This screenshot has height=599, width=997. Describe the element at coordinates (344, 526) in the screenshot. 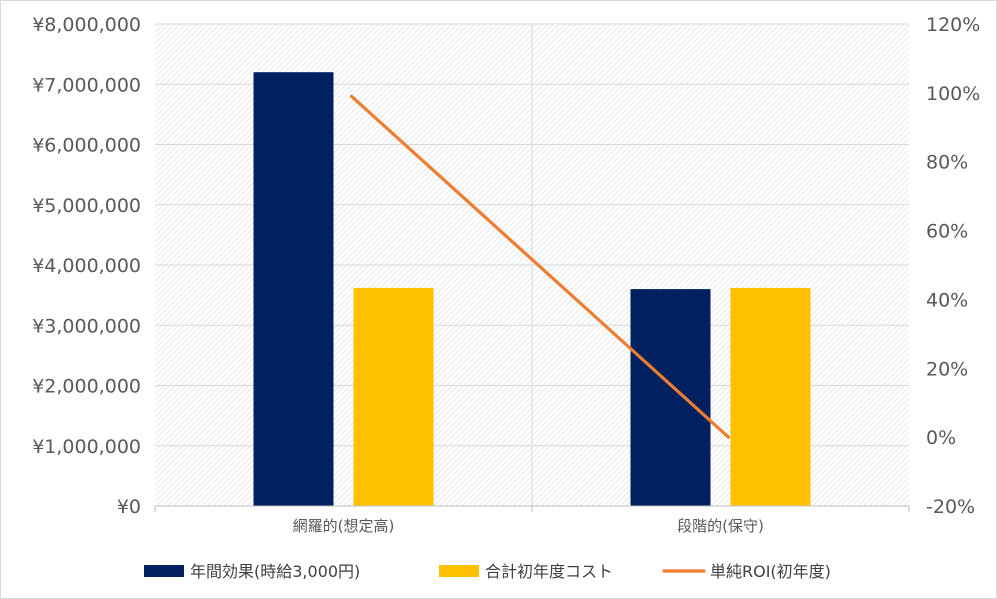

I see `category-label: 網羅的(想定高)` at that location.